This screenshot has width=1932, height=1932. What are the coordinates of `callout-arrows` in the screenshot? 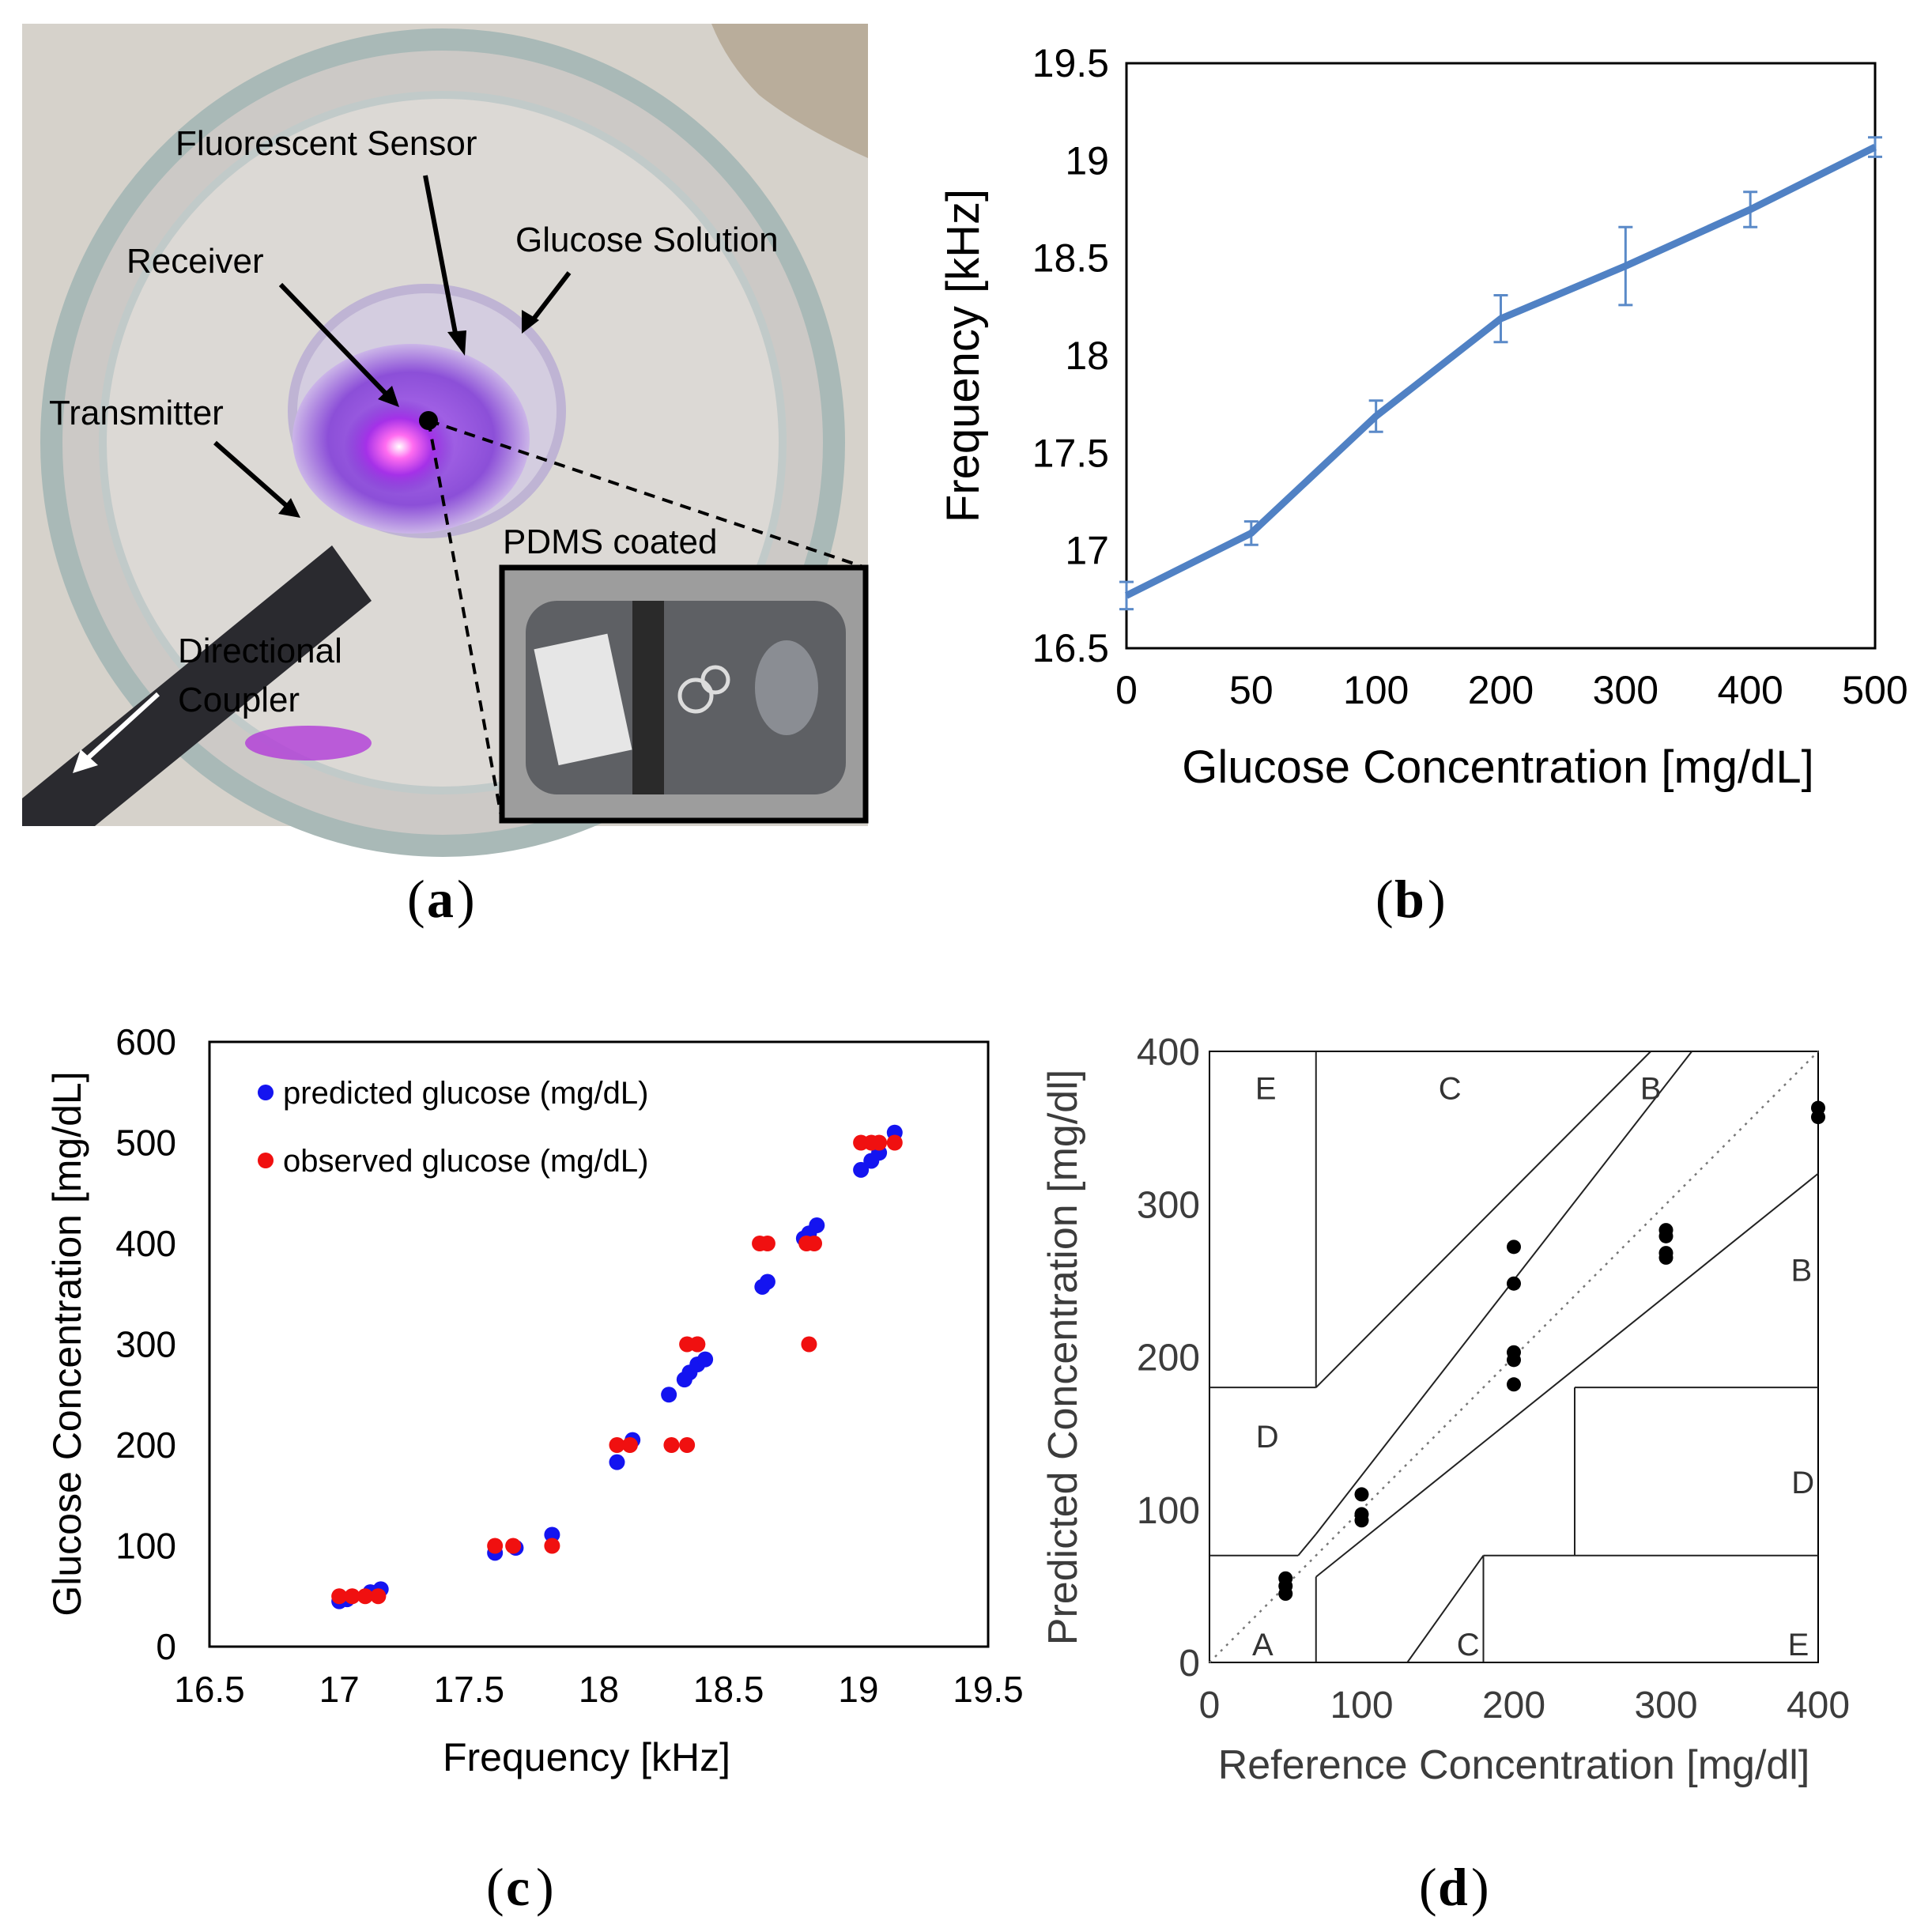 It's located at (392, 342).